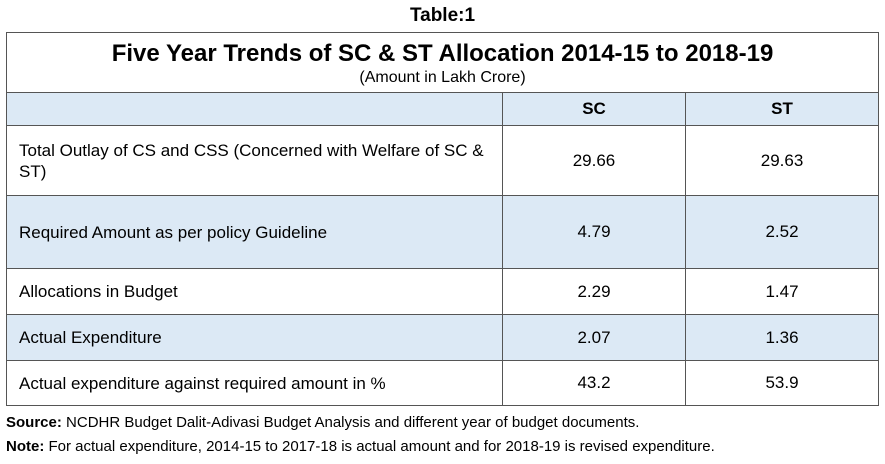  What do you see at coordinates (594, 291) in the screenshot?
I see `sc-value: 2.29` at bounding box center [594, 291].